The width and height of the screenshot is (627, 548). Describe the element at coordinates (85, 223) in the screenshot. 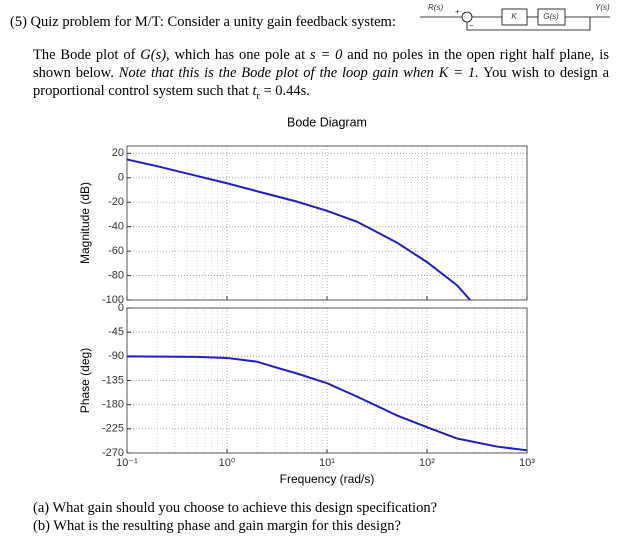

I see `y-axis-label: Magnitude (dB)` at that location.